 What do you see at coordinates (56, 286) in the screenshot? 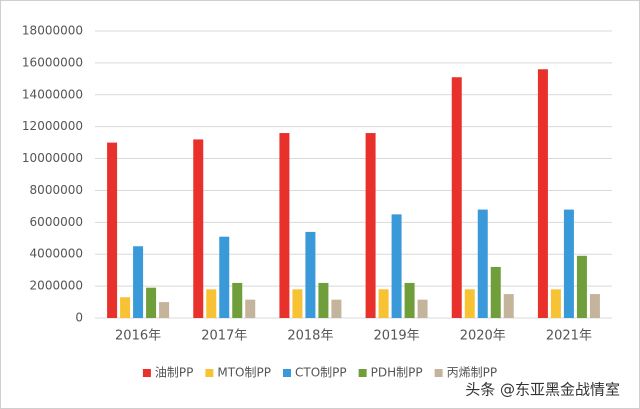
I see `y-tick-label: 2000000` at bounding box center [56, 286].